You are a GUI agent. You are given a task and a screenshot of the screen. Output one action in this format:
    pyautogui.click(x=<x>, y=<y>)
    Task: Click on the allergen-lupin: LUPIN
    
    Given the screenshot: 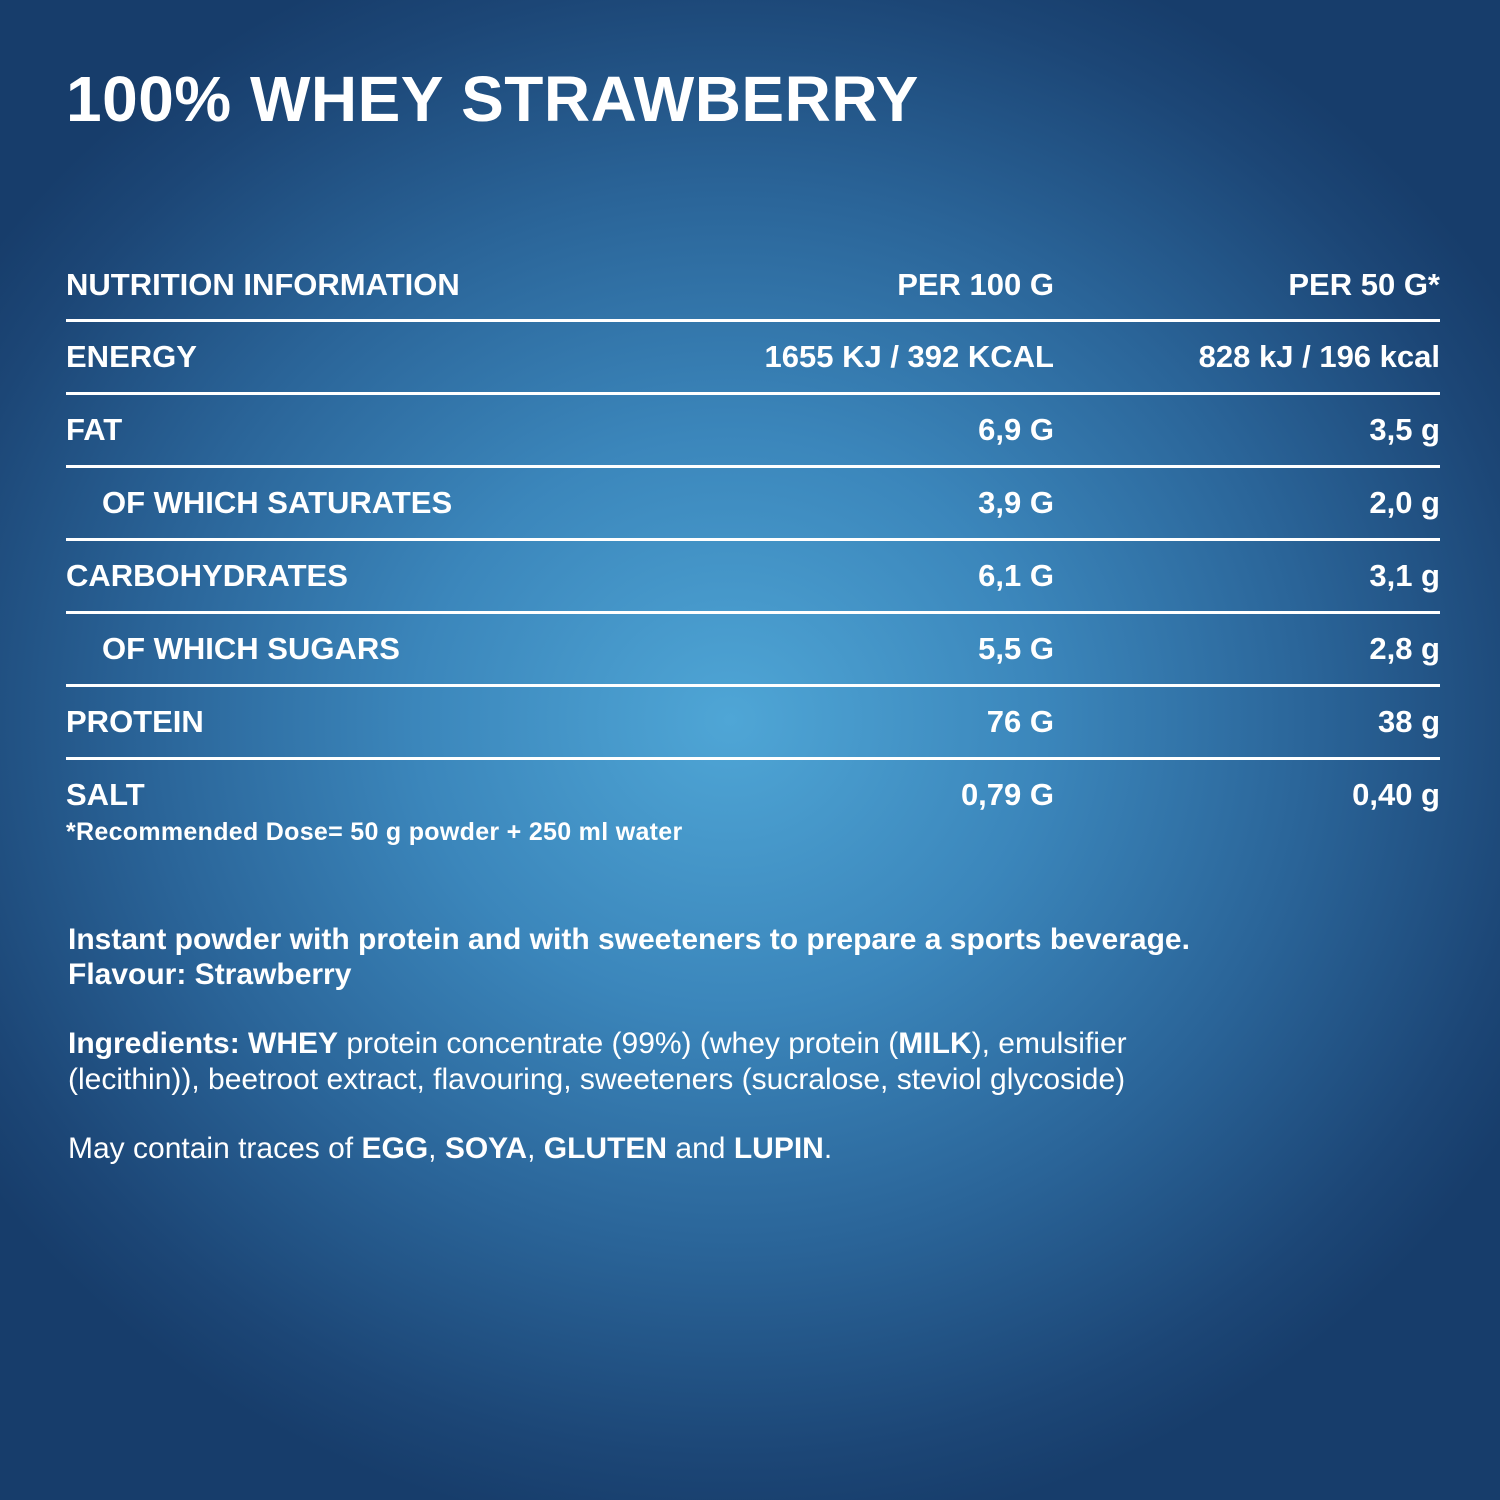 What is the action you would take?
    pyautogui.click(x=778, y=1148)
    